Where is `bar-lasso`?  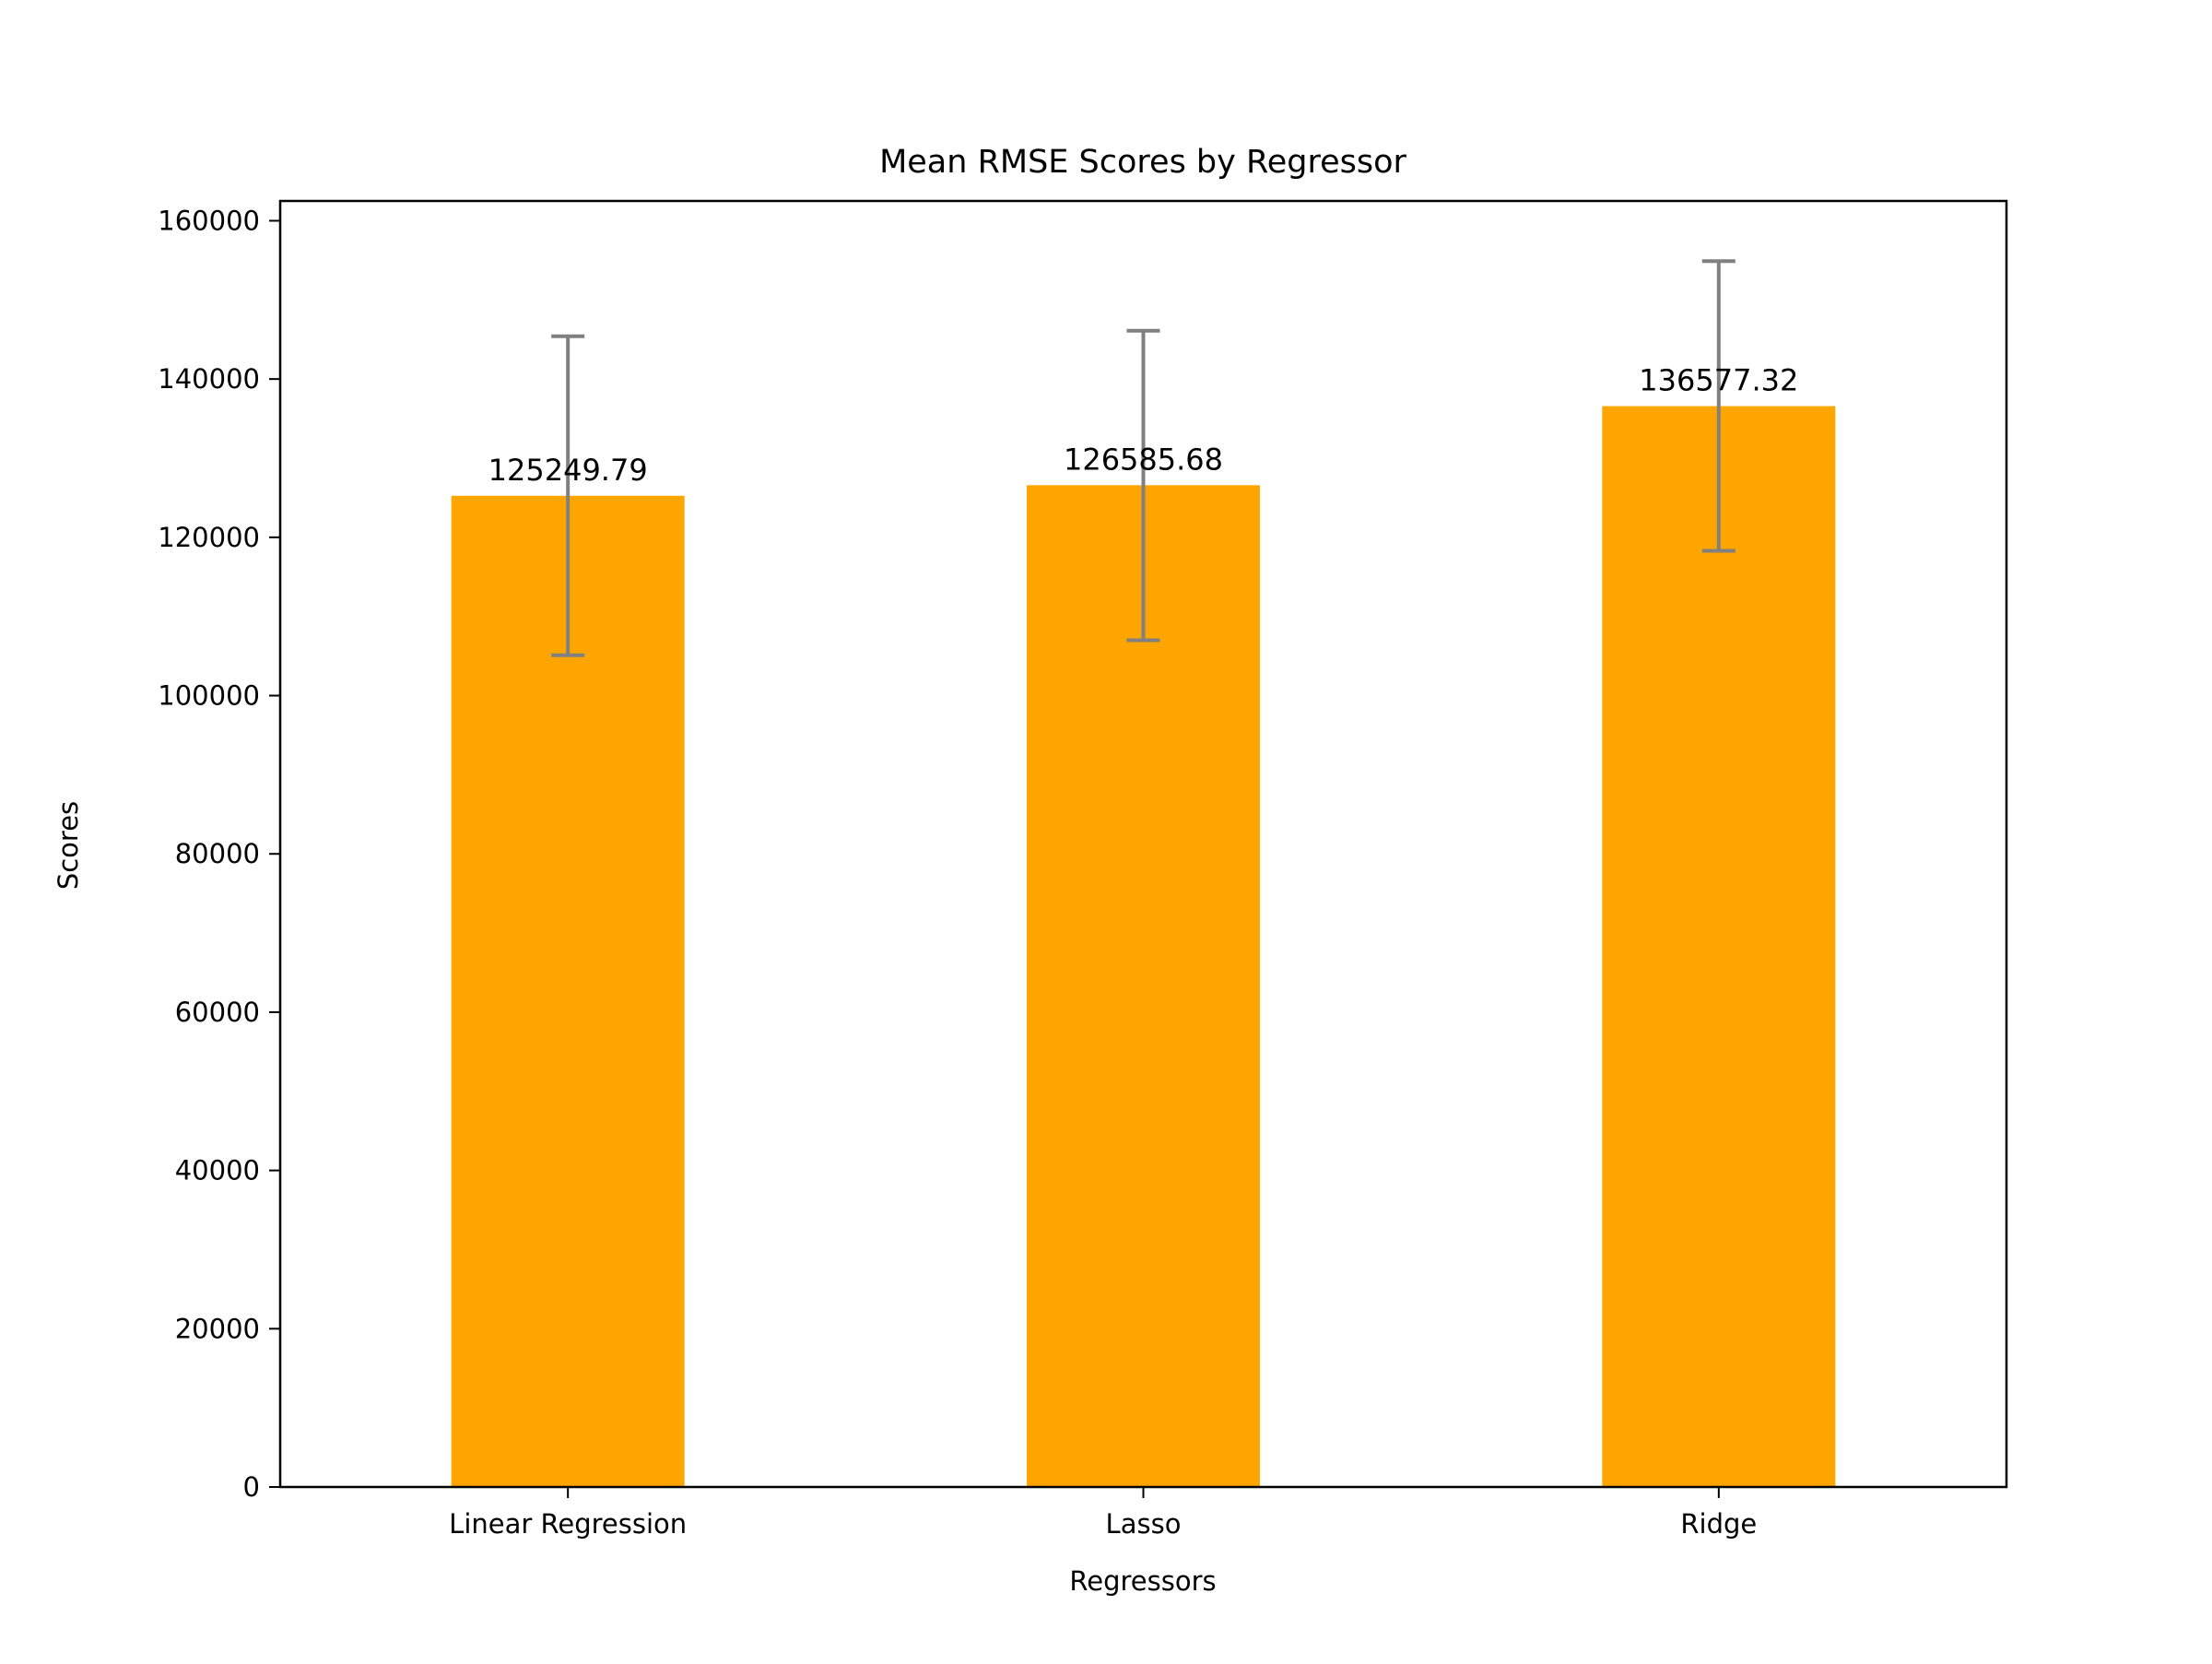
bar-lasso is located at coordinates (1143, 986).